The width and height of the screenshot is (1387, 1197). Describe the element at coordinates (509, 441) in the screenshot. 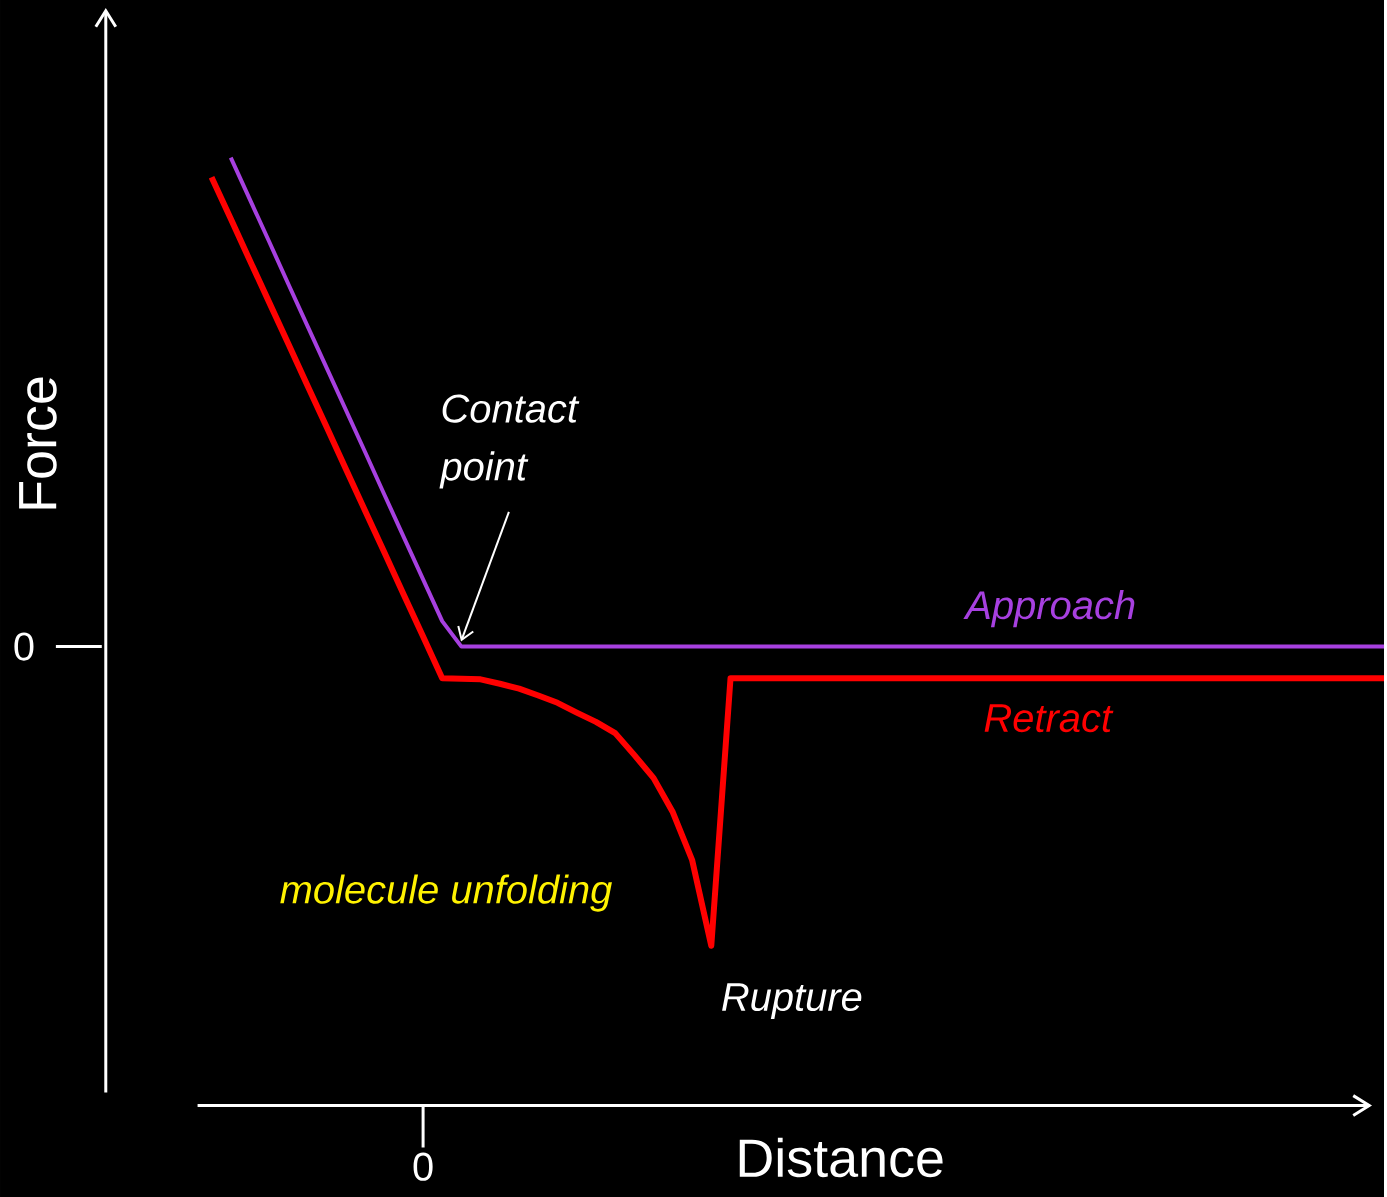

I see `annotation: Contact point` at that location.